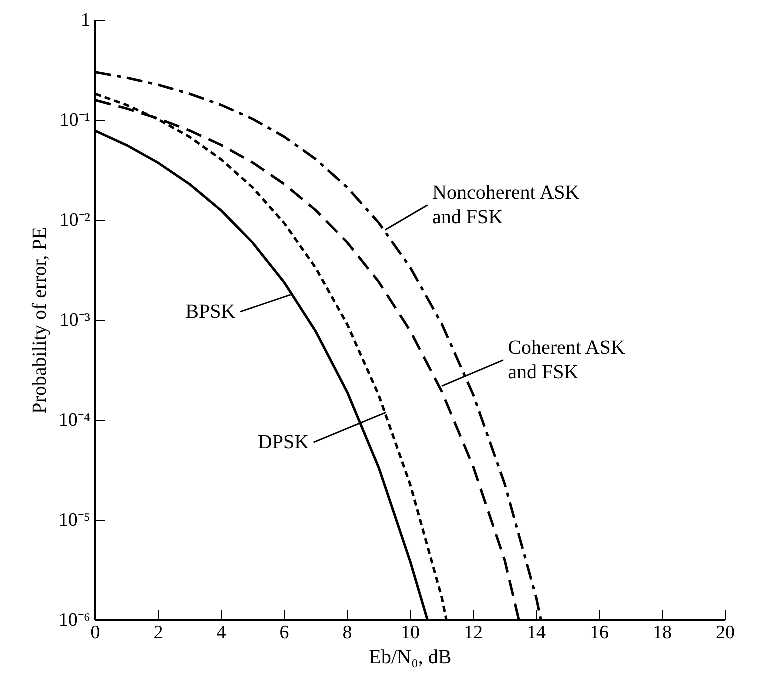 The image size is (757, 689). Describe the element at coordinates (347, 633) in the screenshot. I see `x-tick-label: 8` at that location.